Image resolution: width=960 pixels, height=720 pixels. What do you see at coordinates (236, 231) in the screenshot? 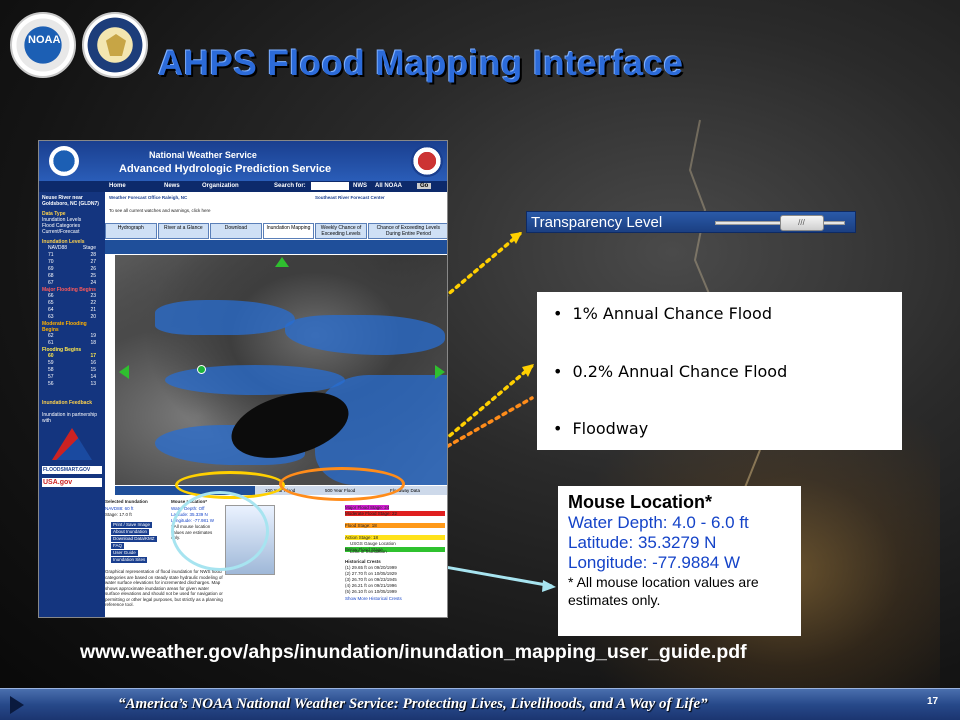
I see `tab-download: Download` at bounding box center [236, 231].